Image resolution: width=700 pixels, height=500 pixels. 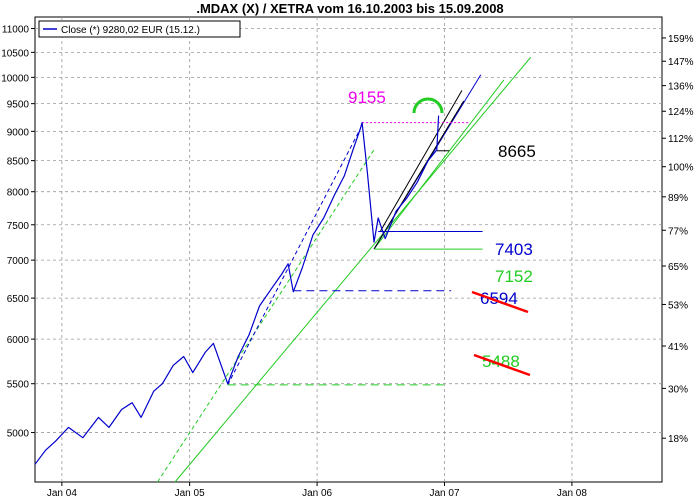 I want to click on y-tick-label: 5000, so click(x=18, y=434).